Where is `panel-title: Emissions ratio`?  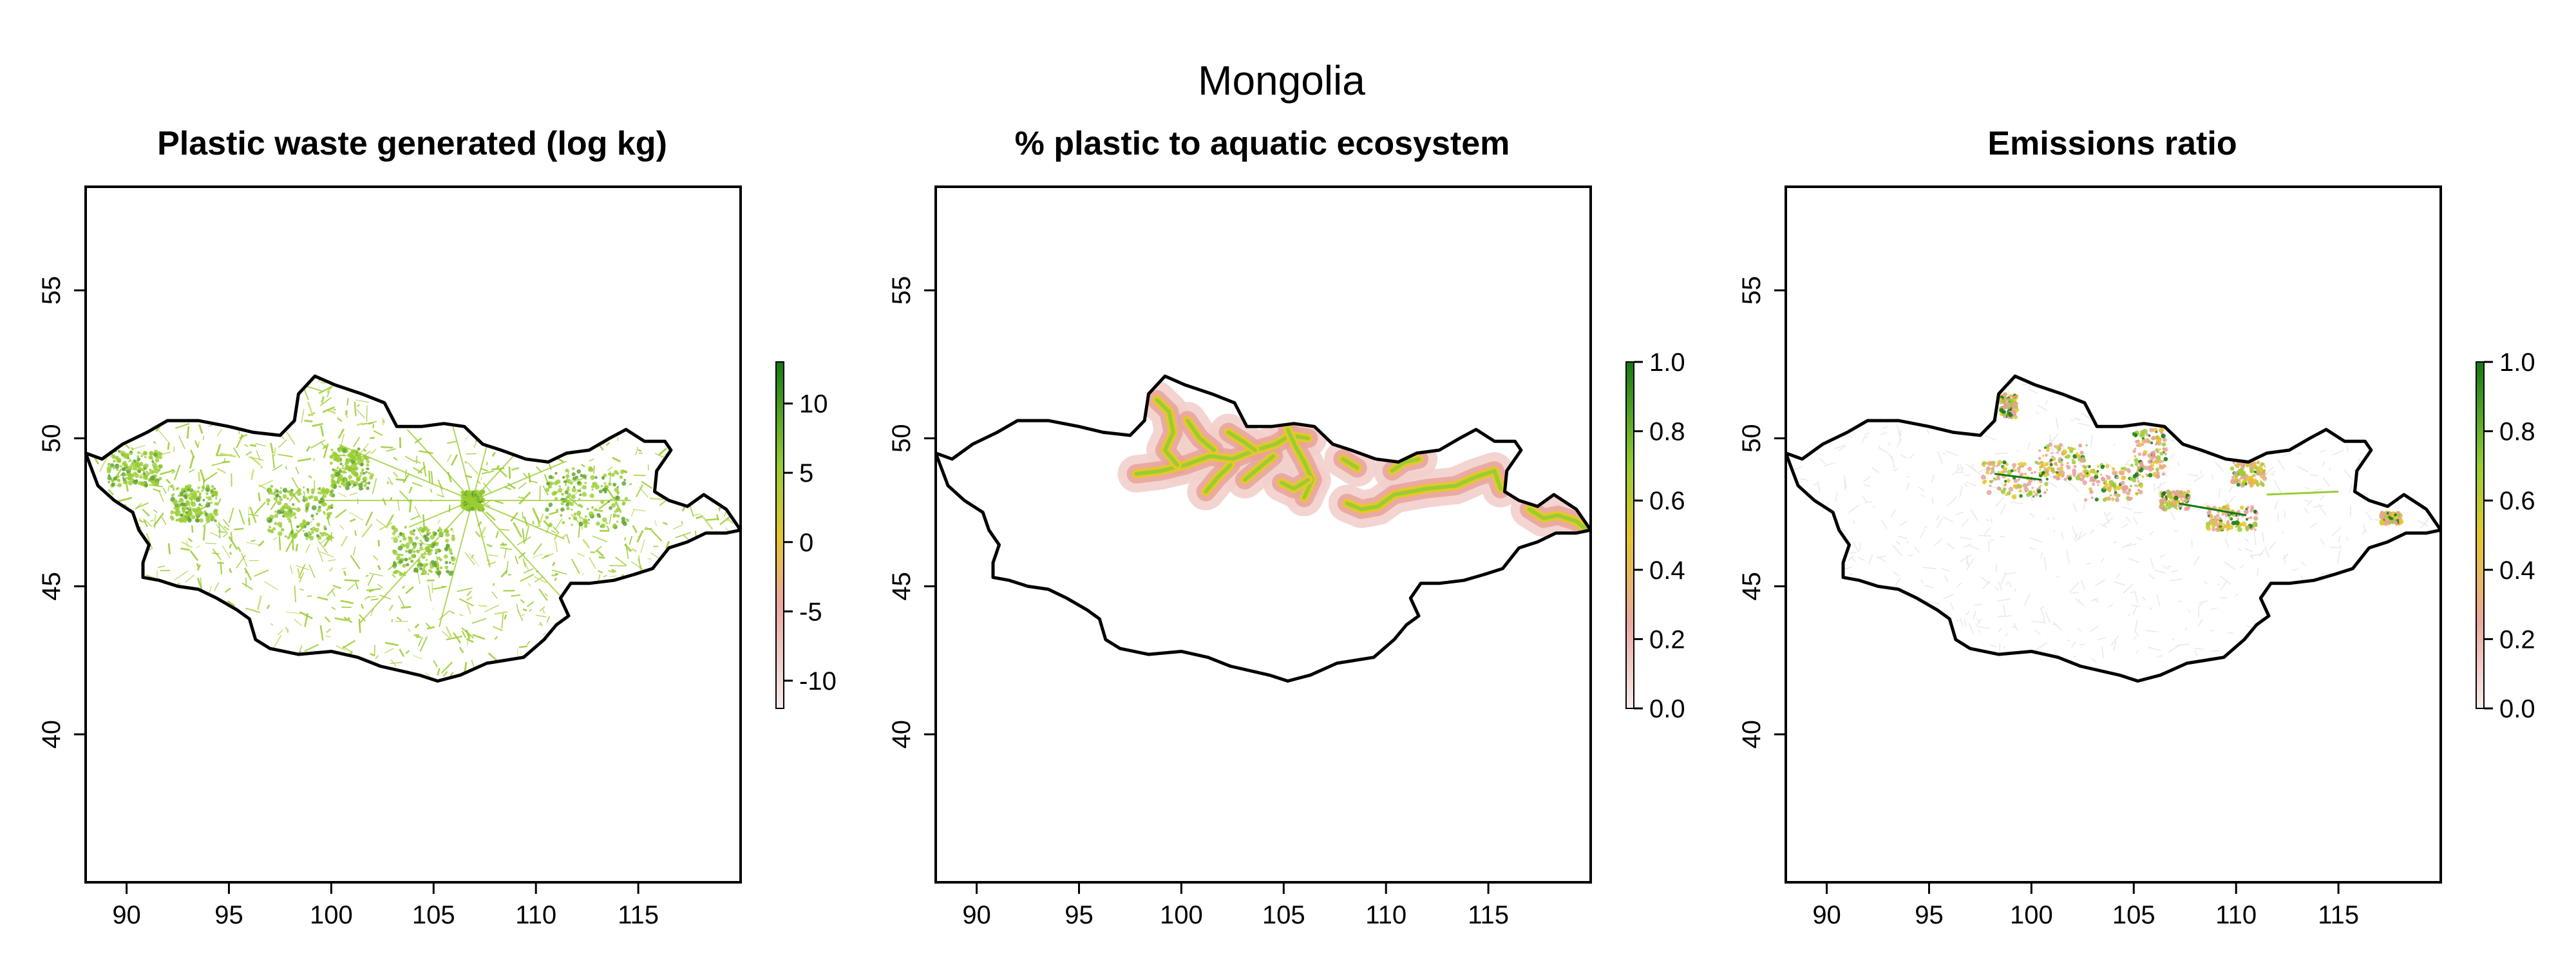
panel-title: Emissions ratio is located at coordinates (2112, 143).